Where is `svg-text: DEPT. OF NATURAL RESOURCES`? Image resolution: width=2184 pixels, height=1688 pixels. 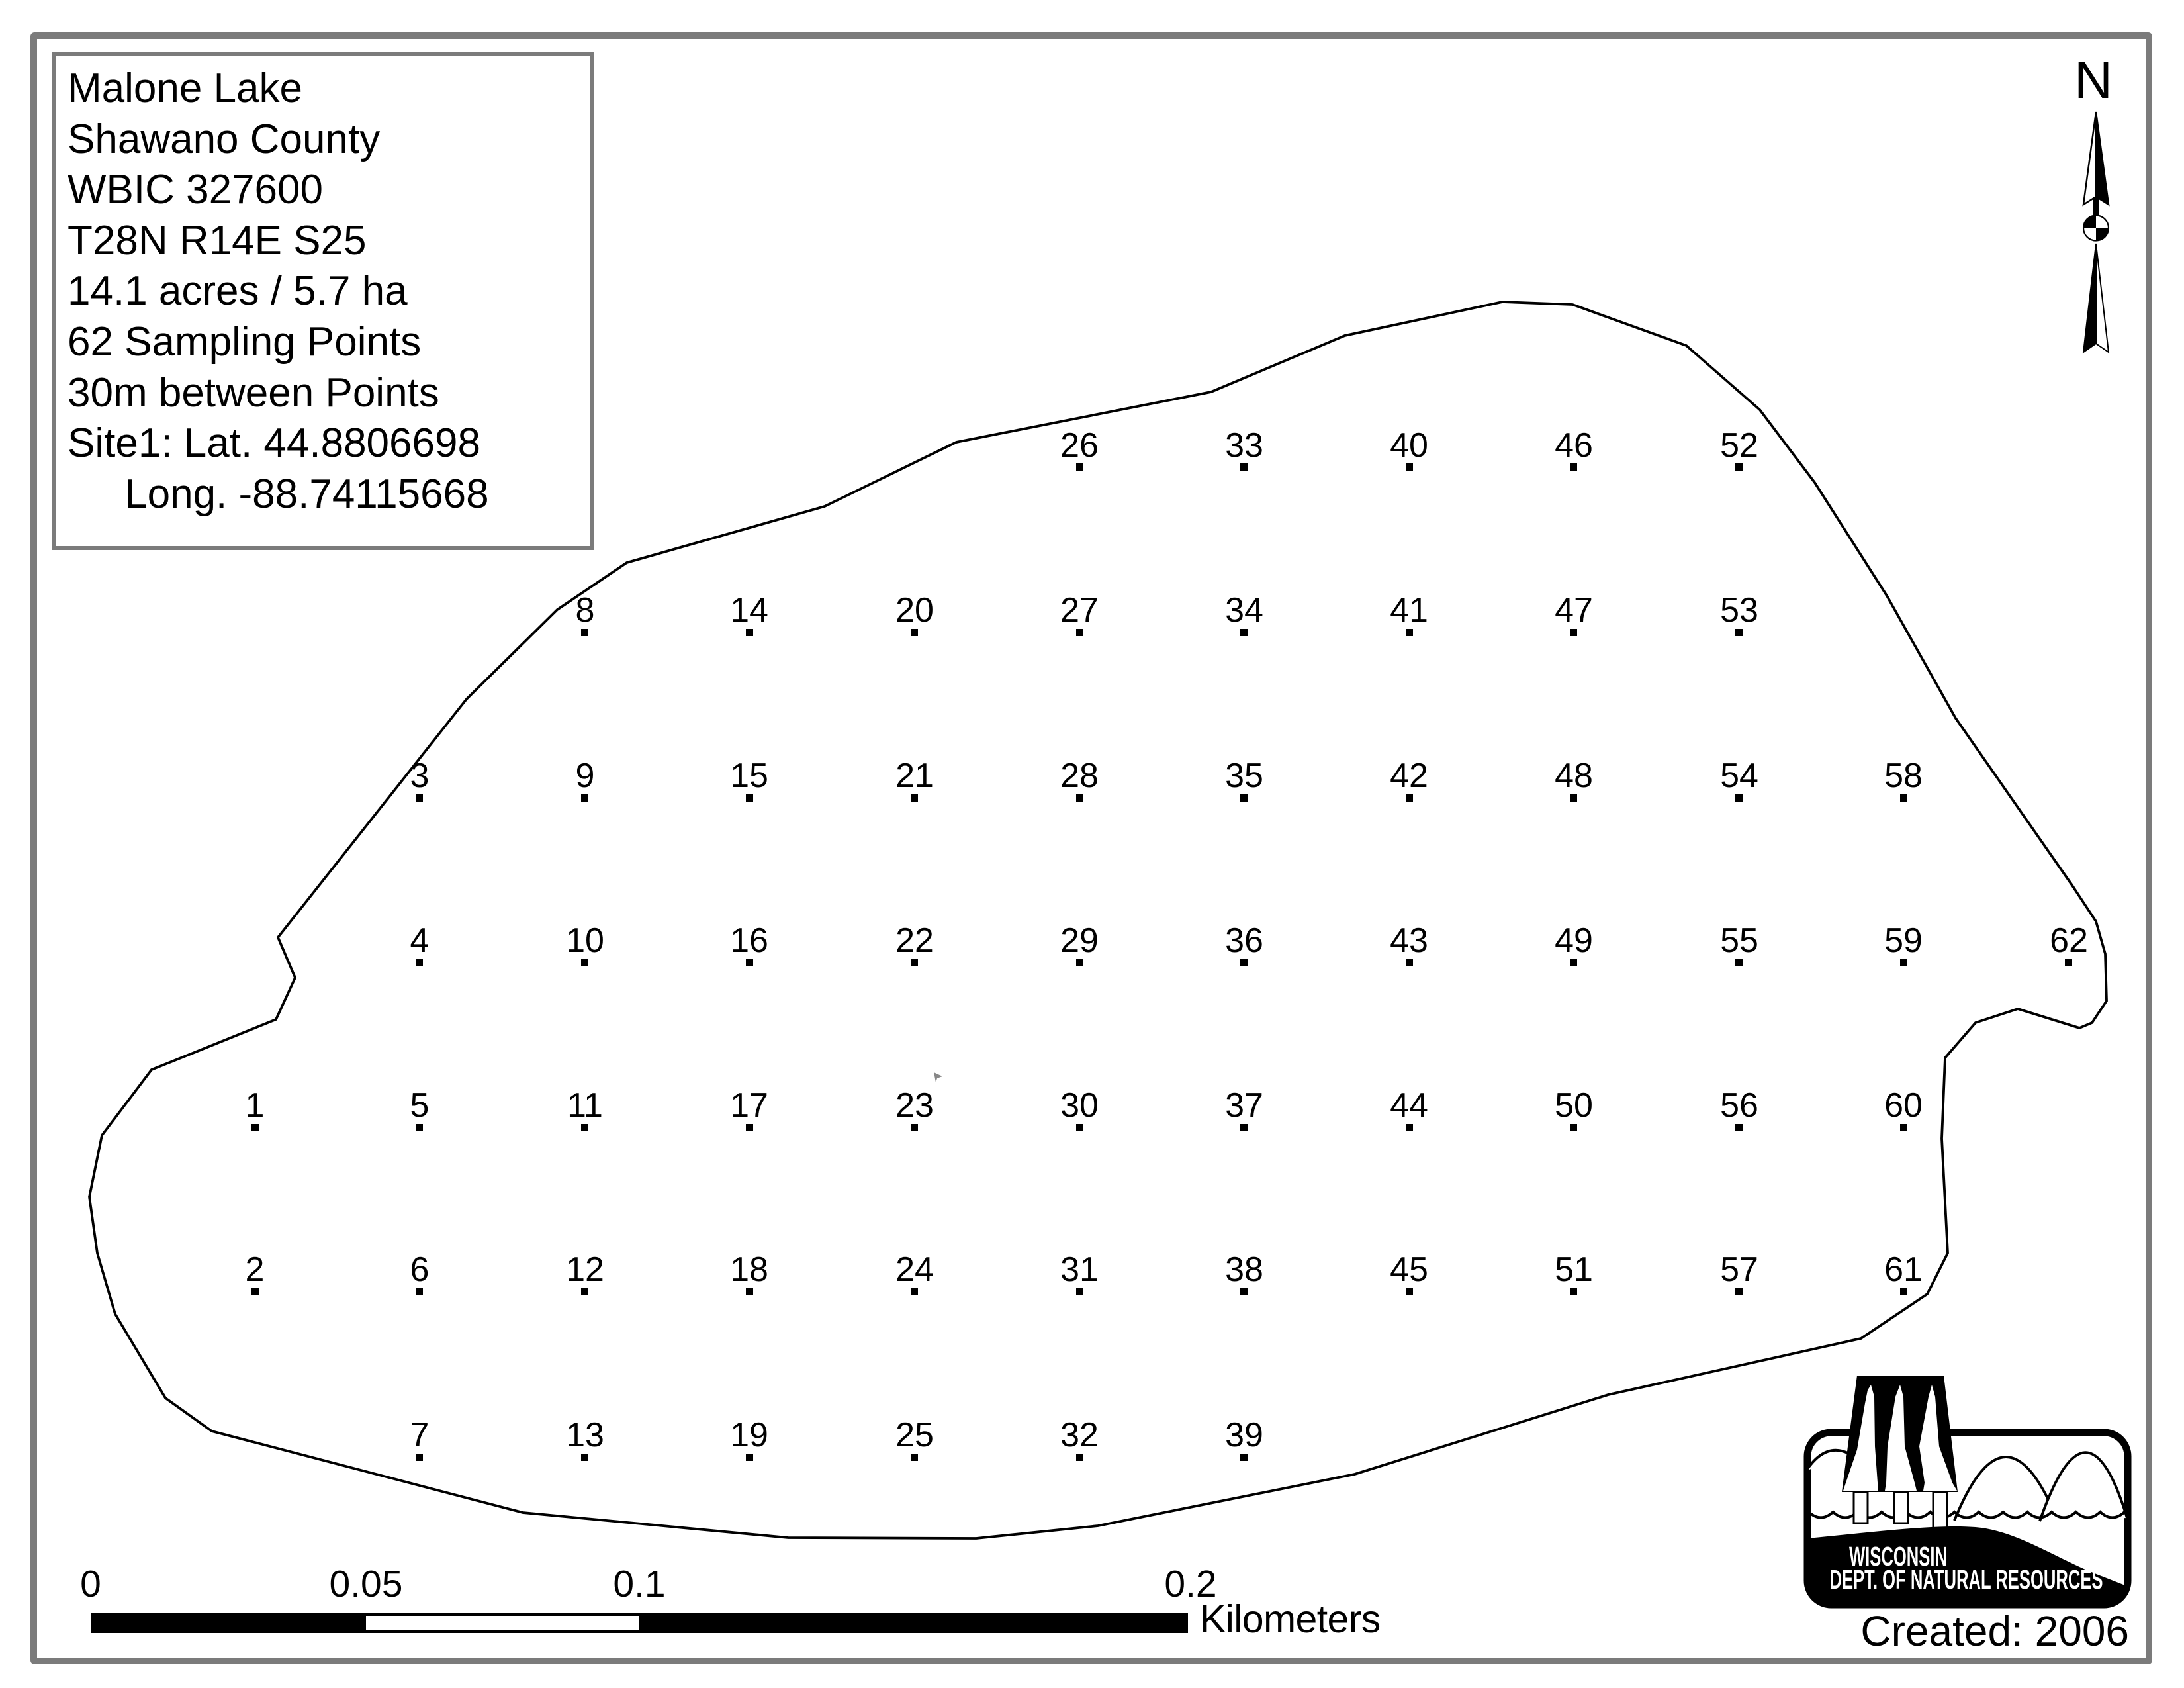
svg-text: DEPT. OF NATURAL RESOURCES is located at coordinates (1966, 1579).